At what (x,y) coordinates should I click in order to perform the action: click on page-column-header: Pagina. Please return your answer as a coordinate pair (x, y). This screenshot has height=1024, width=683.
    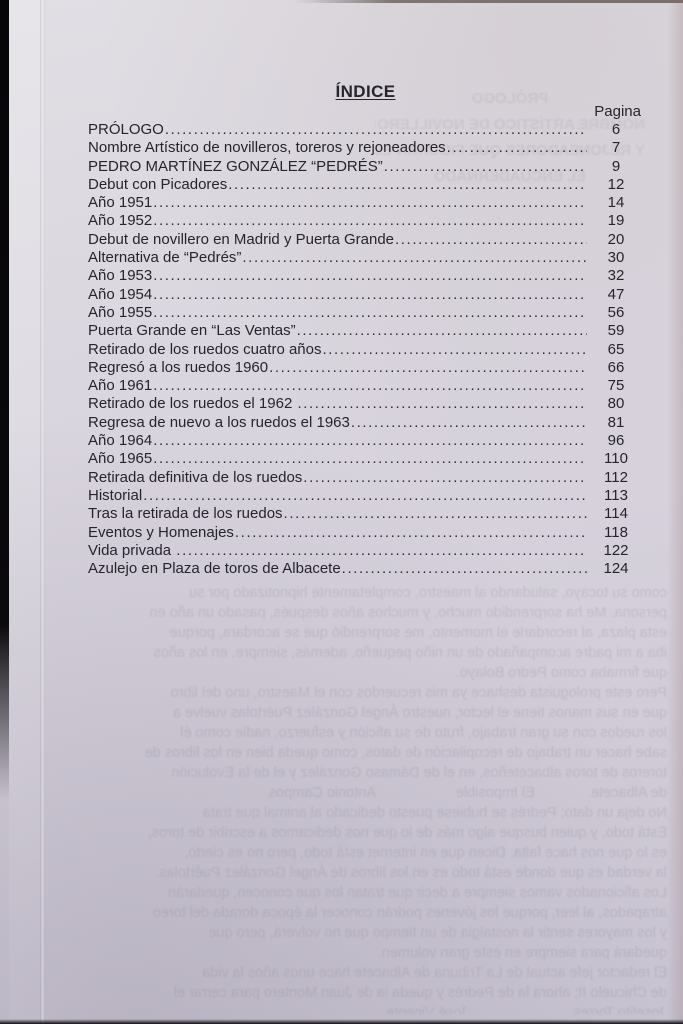
    Looking at the image, I should click on (617, 111).